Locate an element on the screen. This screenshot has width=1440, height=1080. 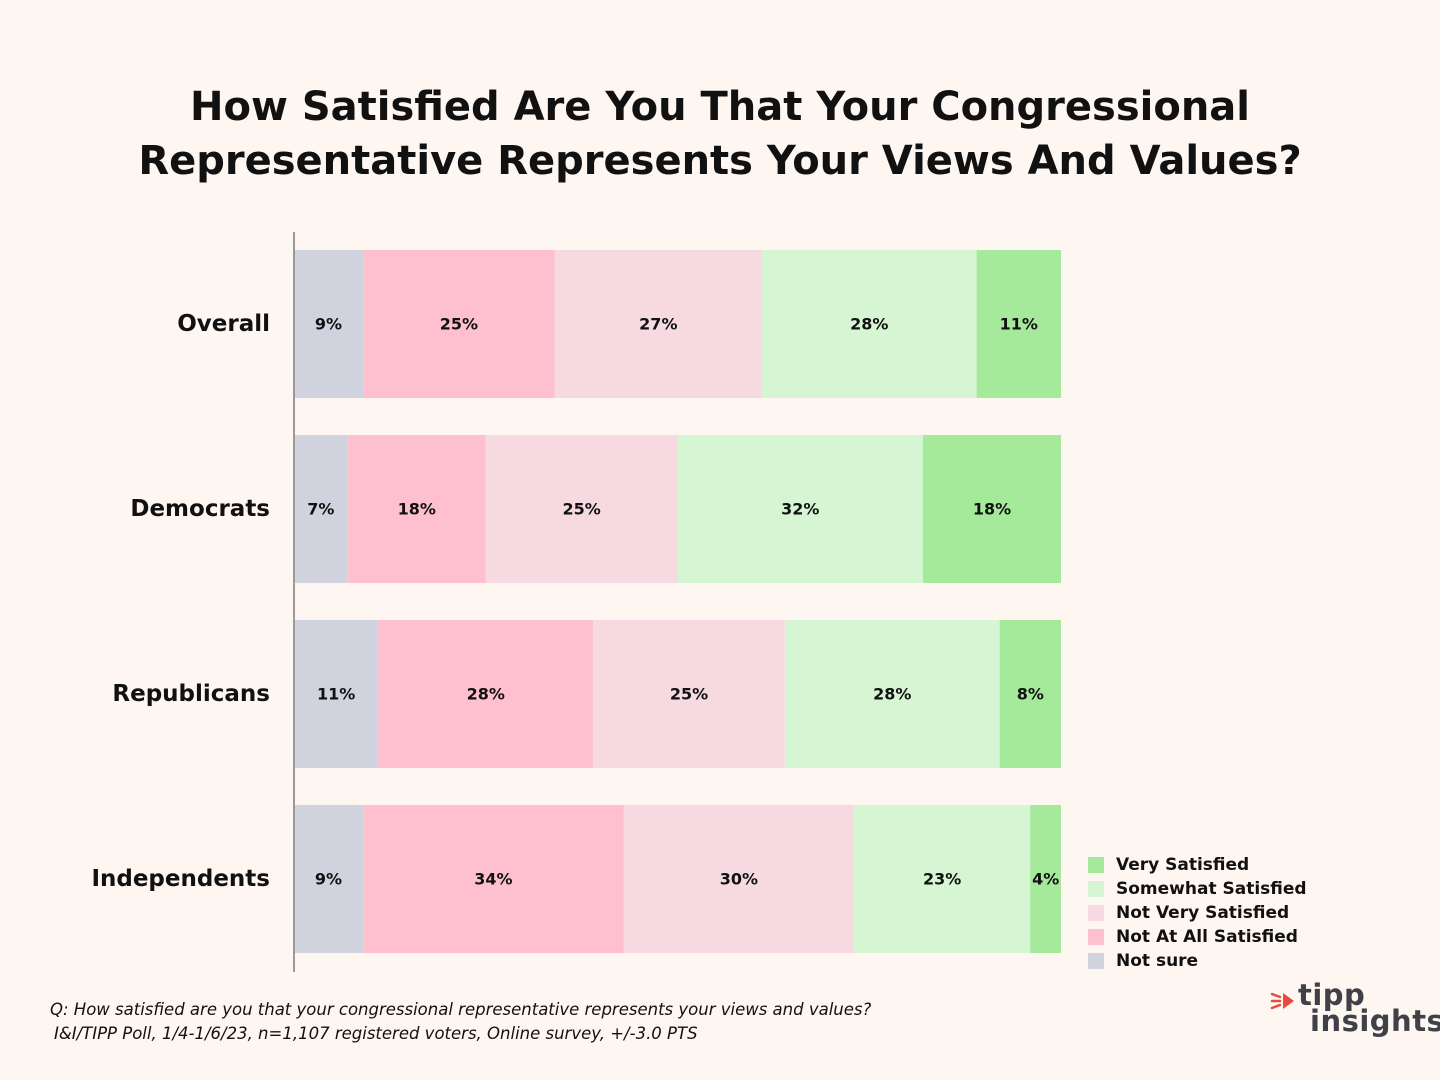
bar-segment-republicans-somewhat-satisfied is located at coordinates (892, 694).